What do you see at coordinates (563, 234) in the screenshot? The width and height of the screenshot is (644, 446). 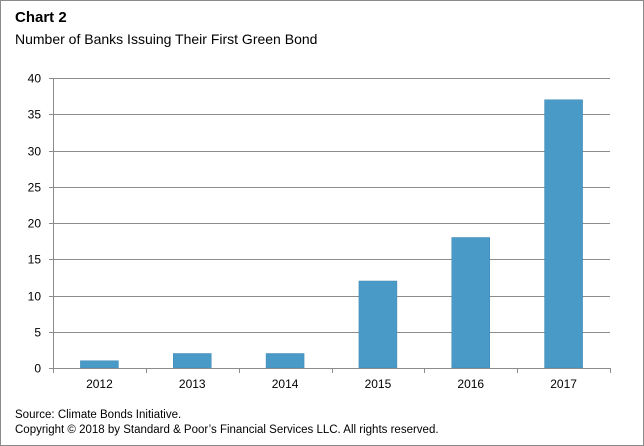 I see `bar-2017` at bounding box center [563, 234].